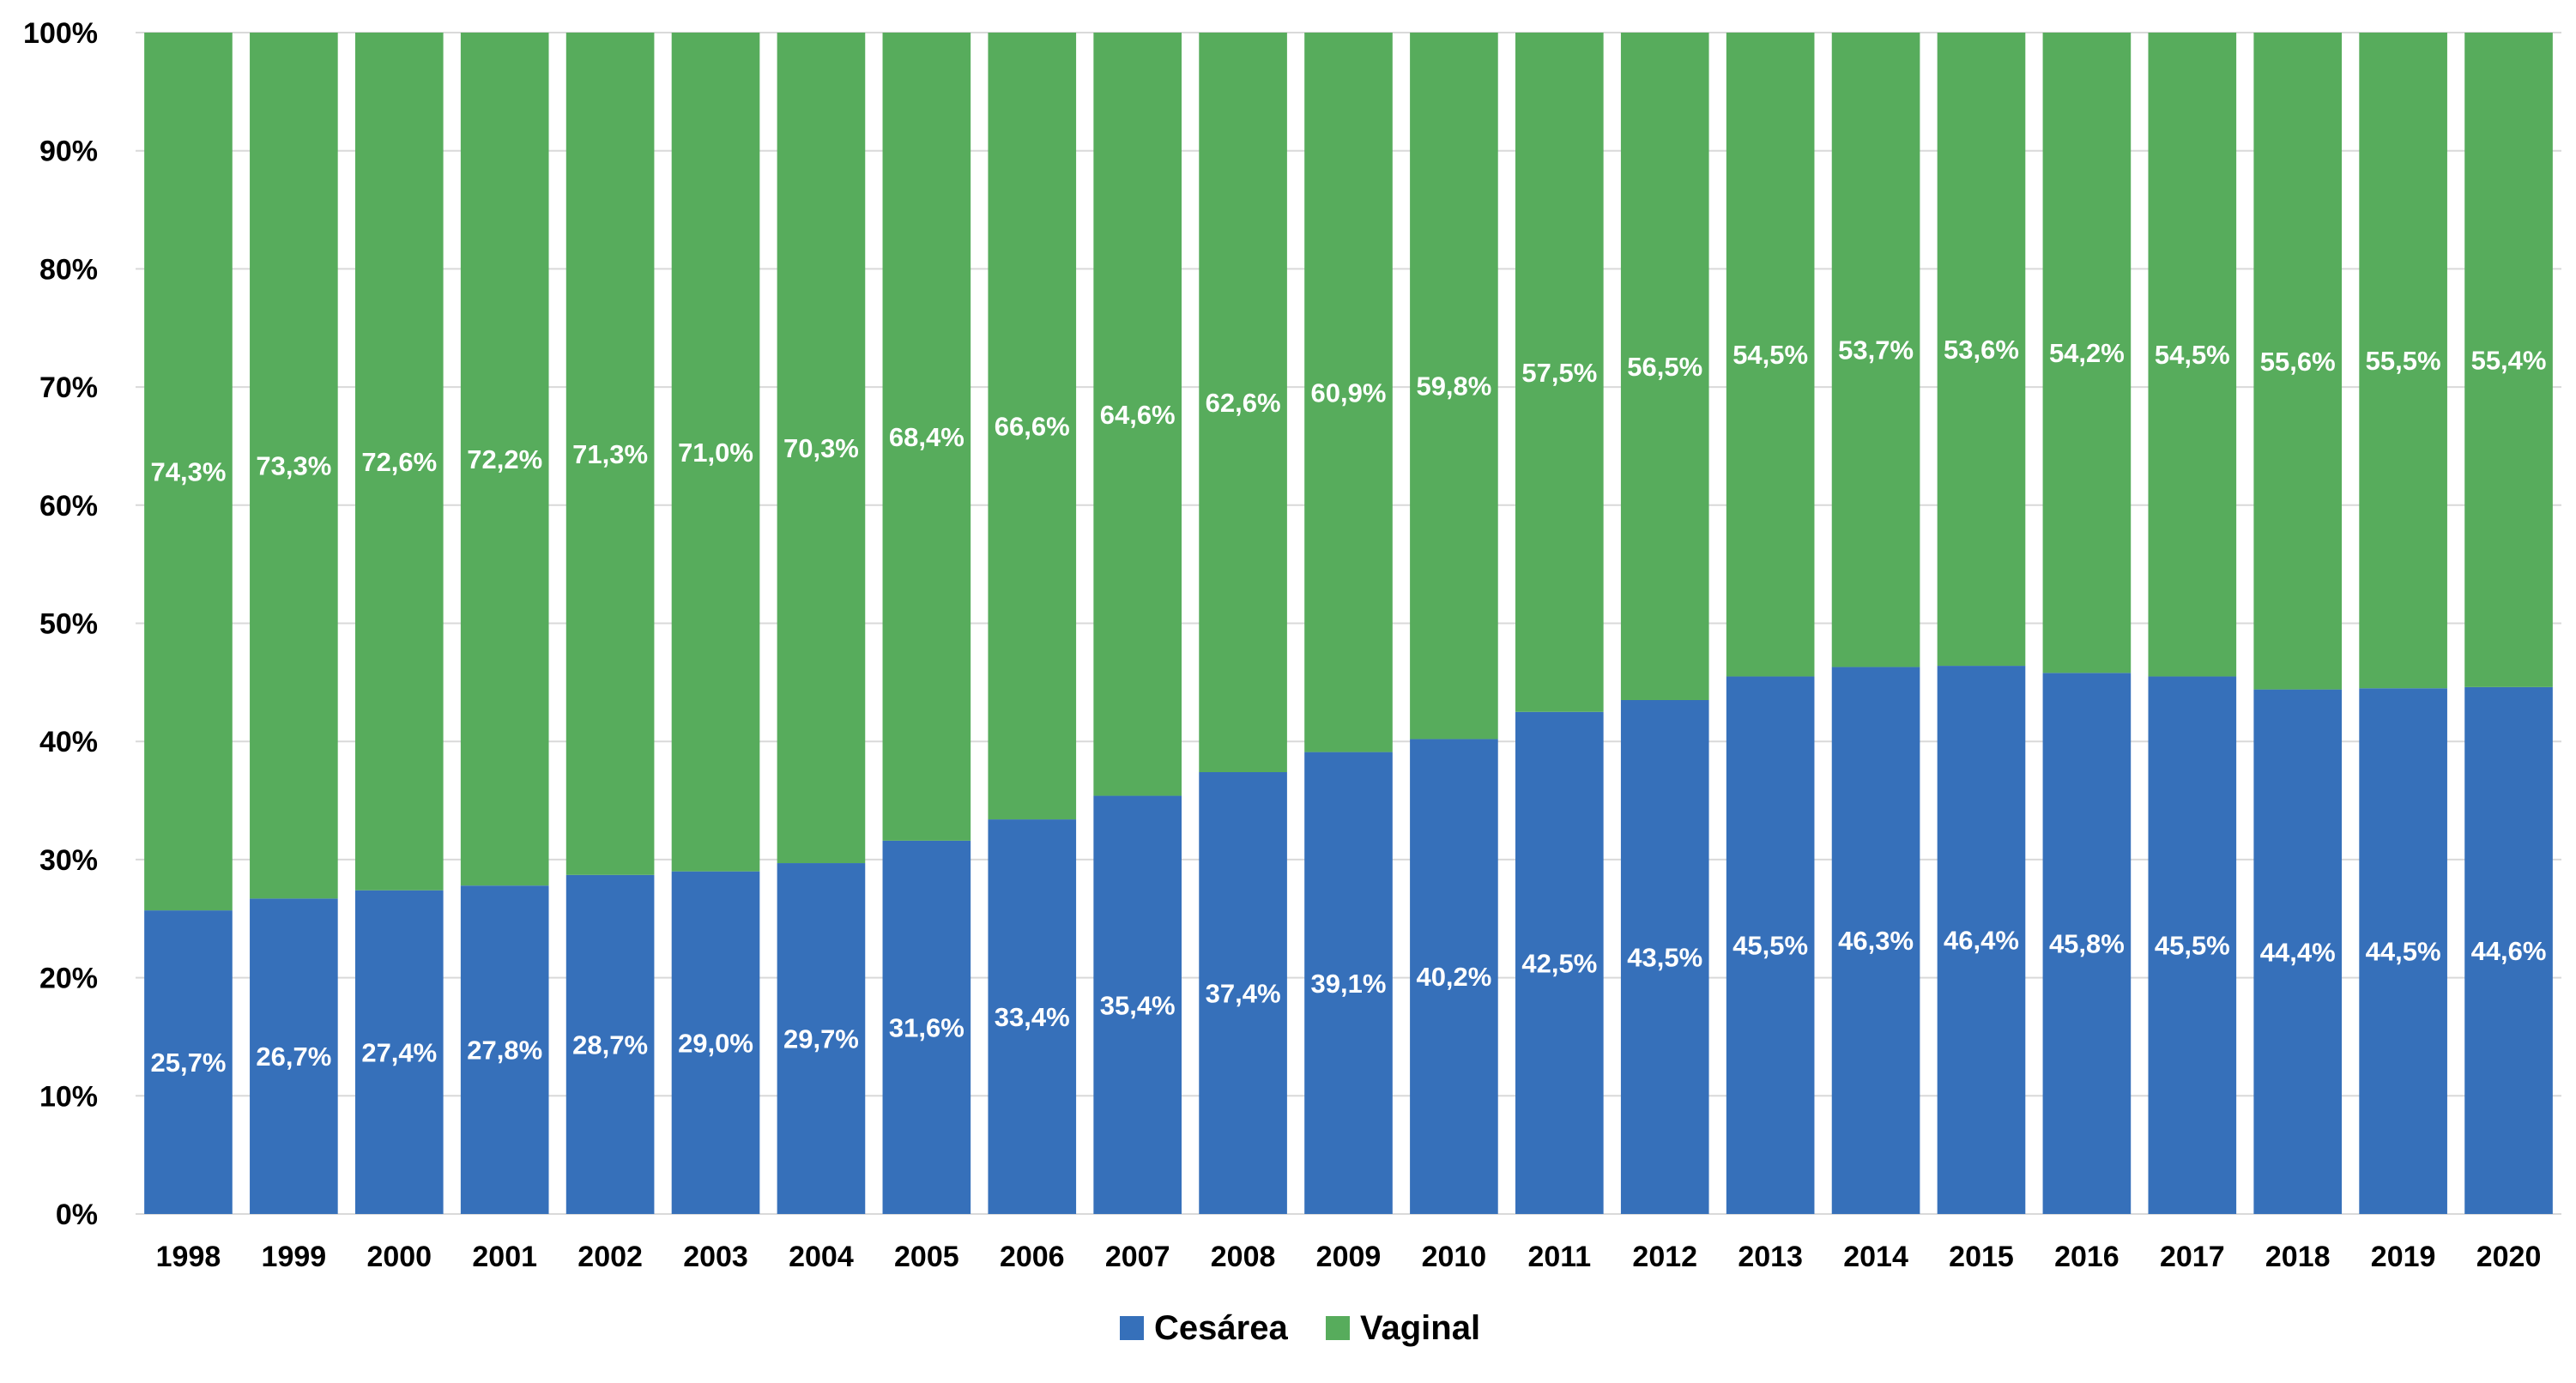  What do you see at coordinates (2403, 952) in the screenshot?
I see `data-label: 44,5%` at bounding box center [2403, 952].